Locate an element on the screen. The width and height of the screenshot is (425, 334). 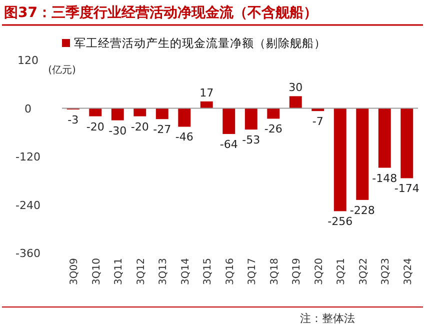
y-tick-label: -240 is located at coordinates (28, 205).